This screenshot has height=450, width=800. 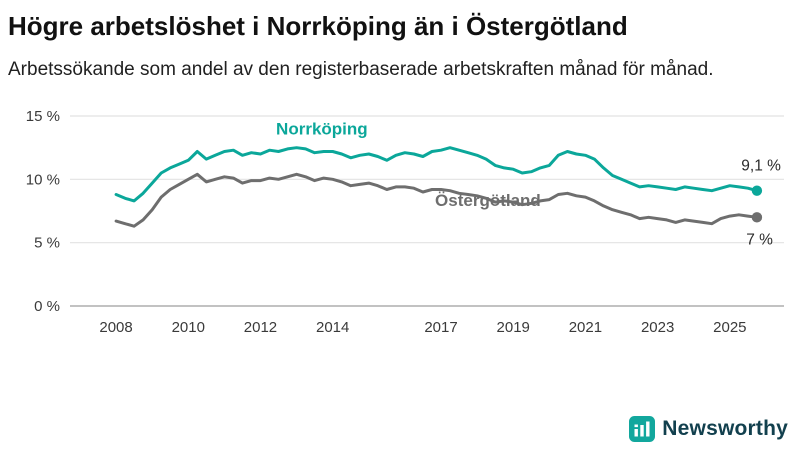 I want to click on y-tick-0: 0 %, so click(x=47, y=306).